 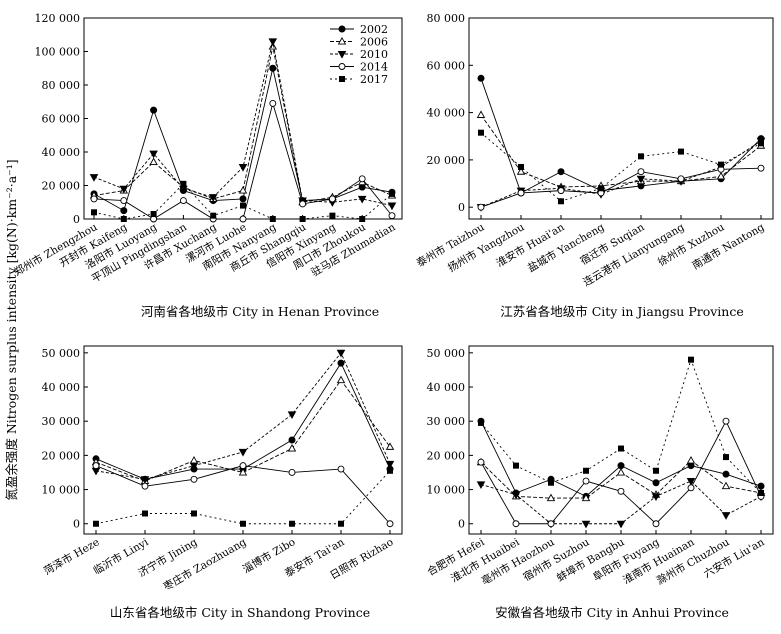 What do you see at coordinates (622, 311) in the screenshot?
I see `panel-caption: 江苏省各地级市 City in Jiangsu Province` at bounding box center [622, 311].